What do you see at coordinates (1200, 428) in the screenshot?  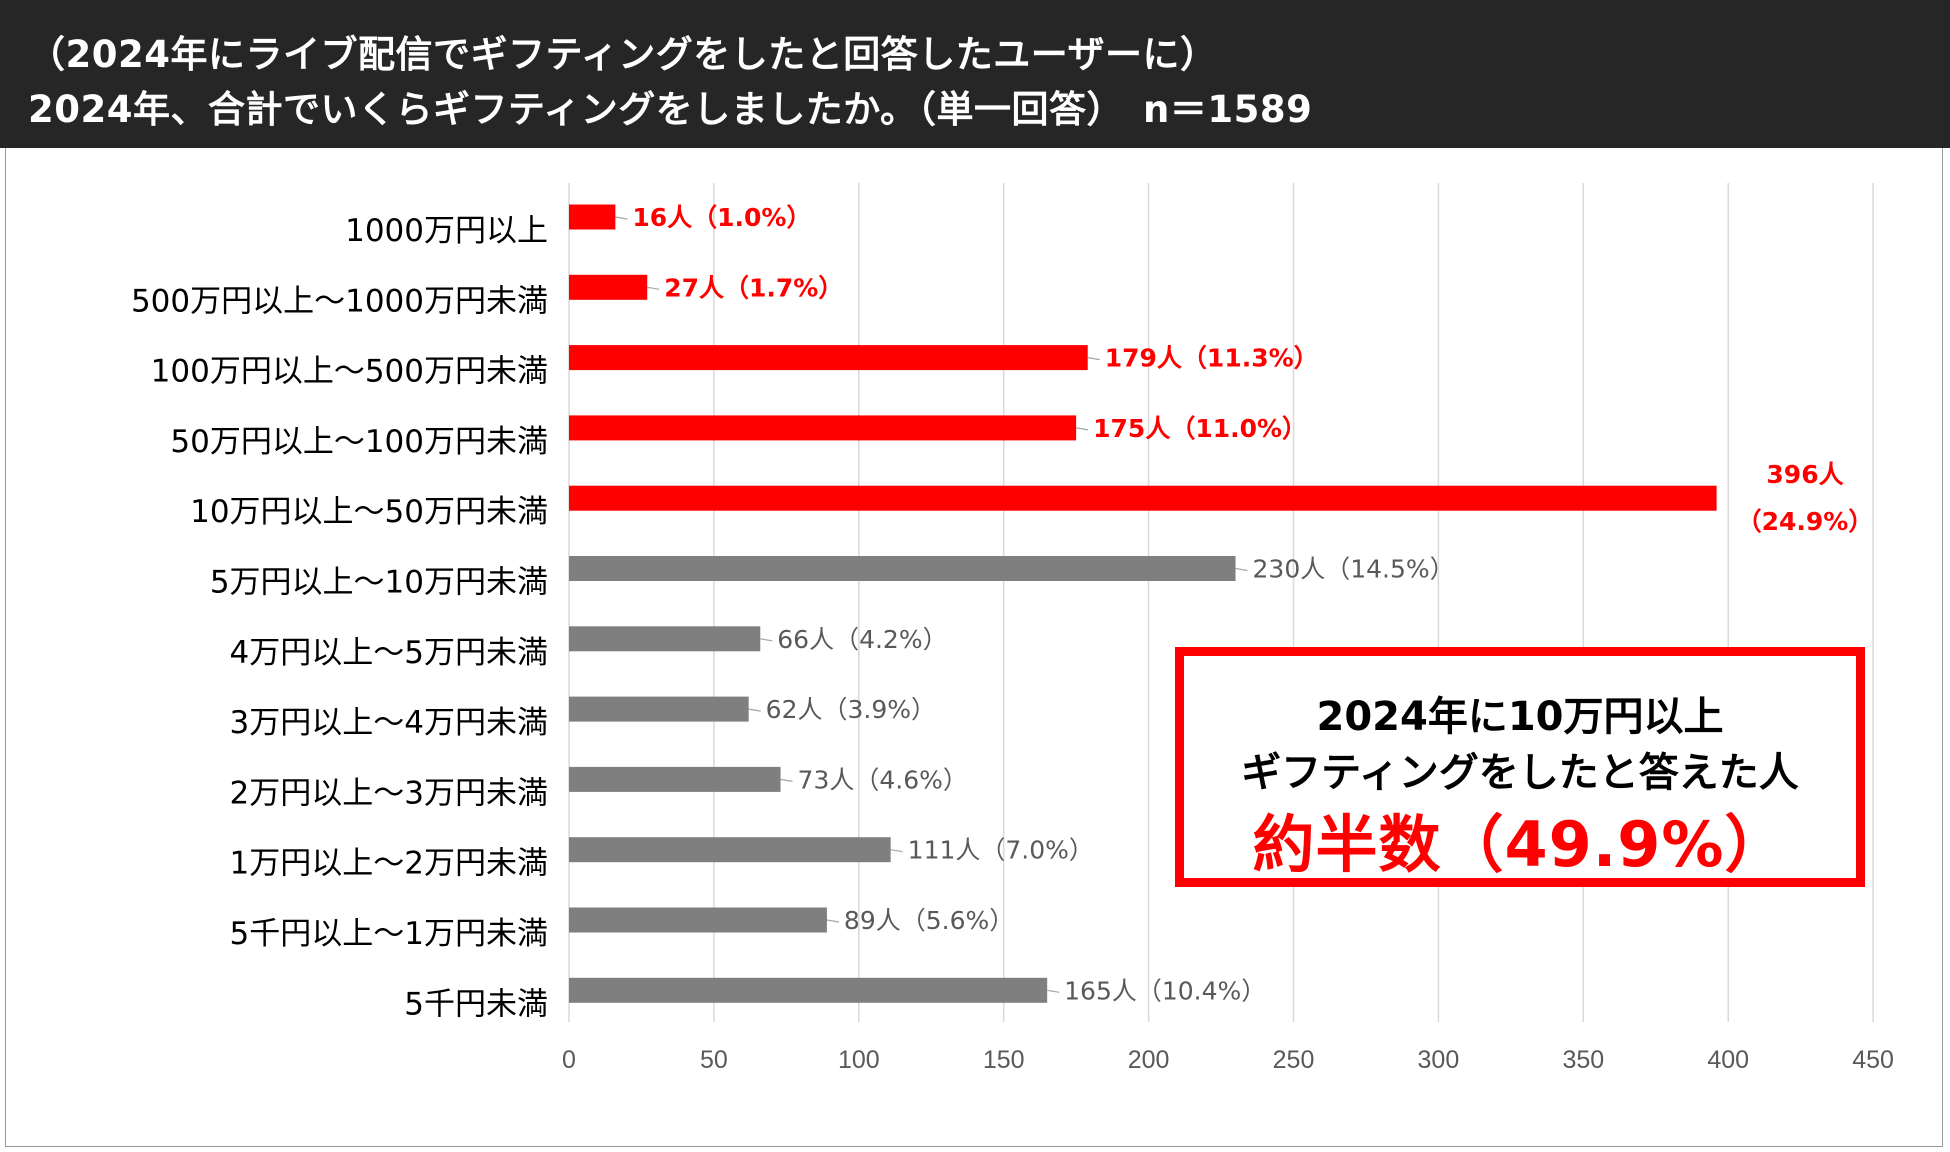 I see `data-label: 175人（11.0%）` at bounding box center [1200, 428].